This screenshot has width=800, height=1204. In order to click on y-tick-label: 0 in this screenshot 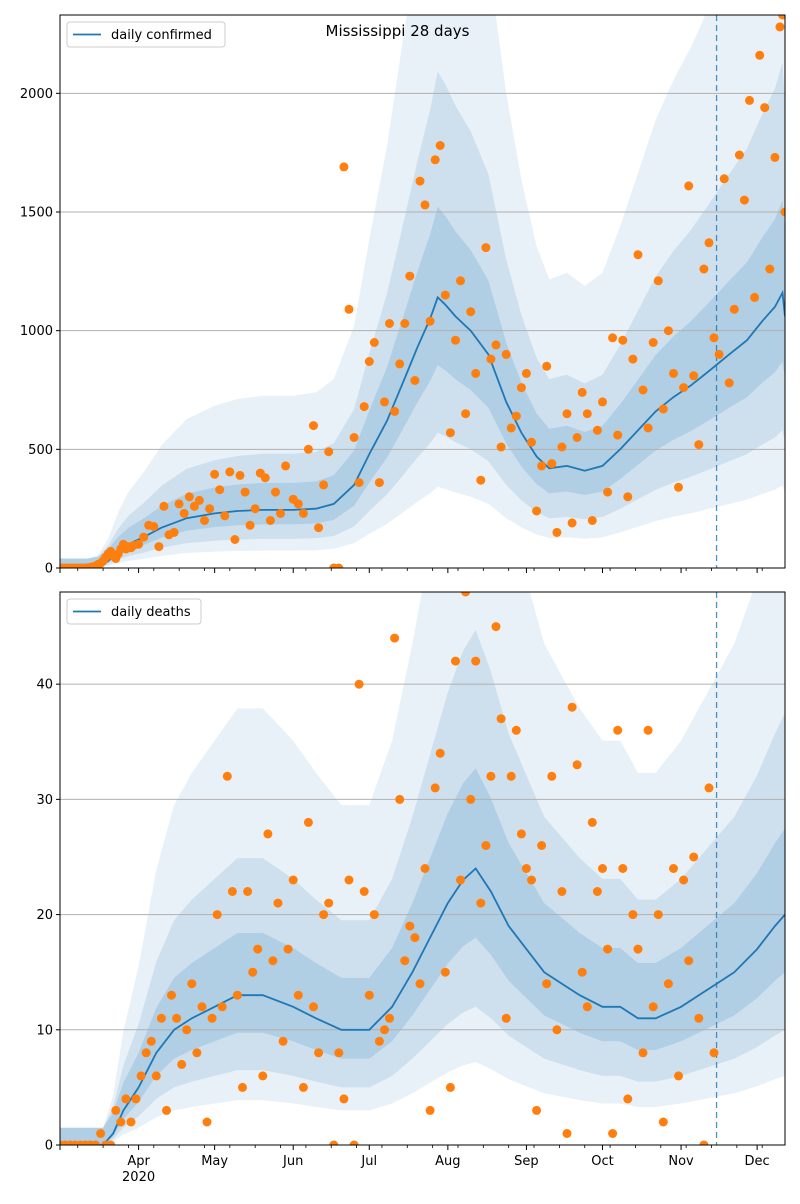, I will do `click(49, 569)`.